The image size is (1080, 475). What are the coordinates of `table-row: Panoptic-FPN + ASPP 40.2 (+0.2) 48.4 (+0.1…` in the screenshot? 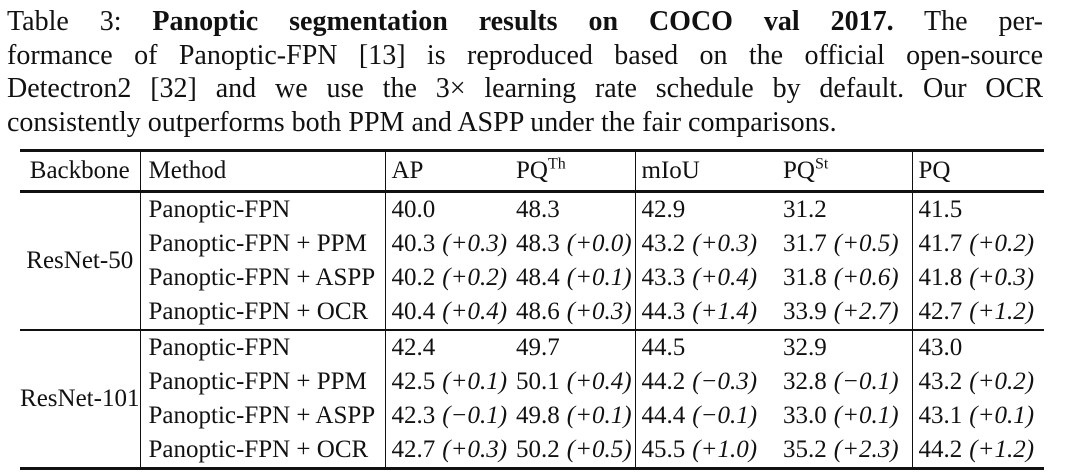 It's located at (532, 278).